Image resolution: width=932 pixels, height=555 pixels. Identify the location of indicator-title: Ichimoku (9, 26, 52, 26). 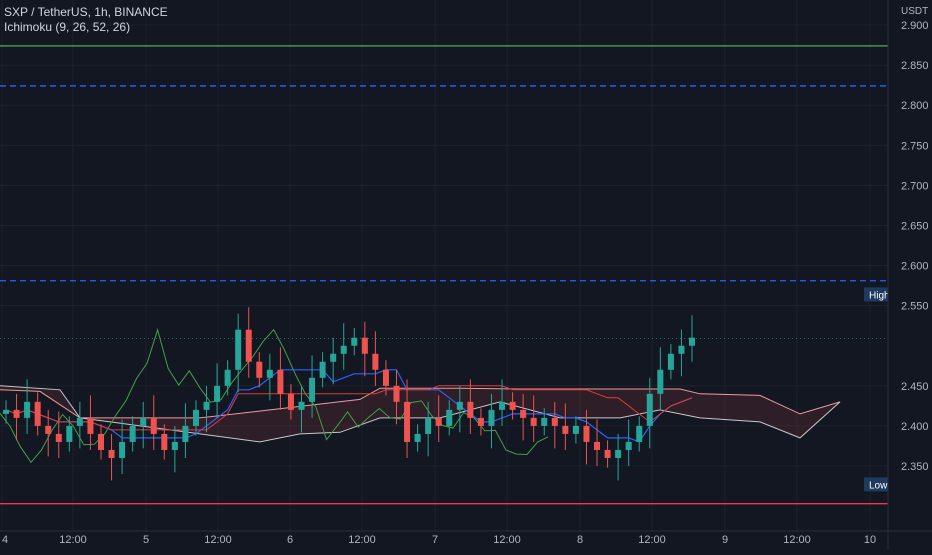
(67, 27).